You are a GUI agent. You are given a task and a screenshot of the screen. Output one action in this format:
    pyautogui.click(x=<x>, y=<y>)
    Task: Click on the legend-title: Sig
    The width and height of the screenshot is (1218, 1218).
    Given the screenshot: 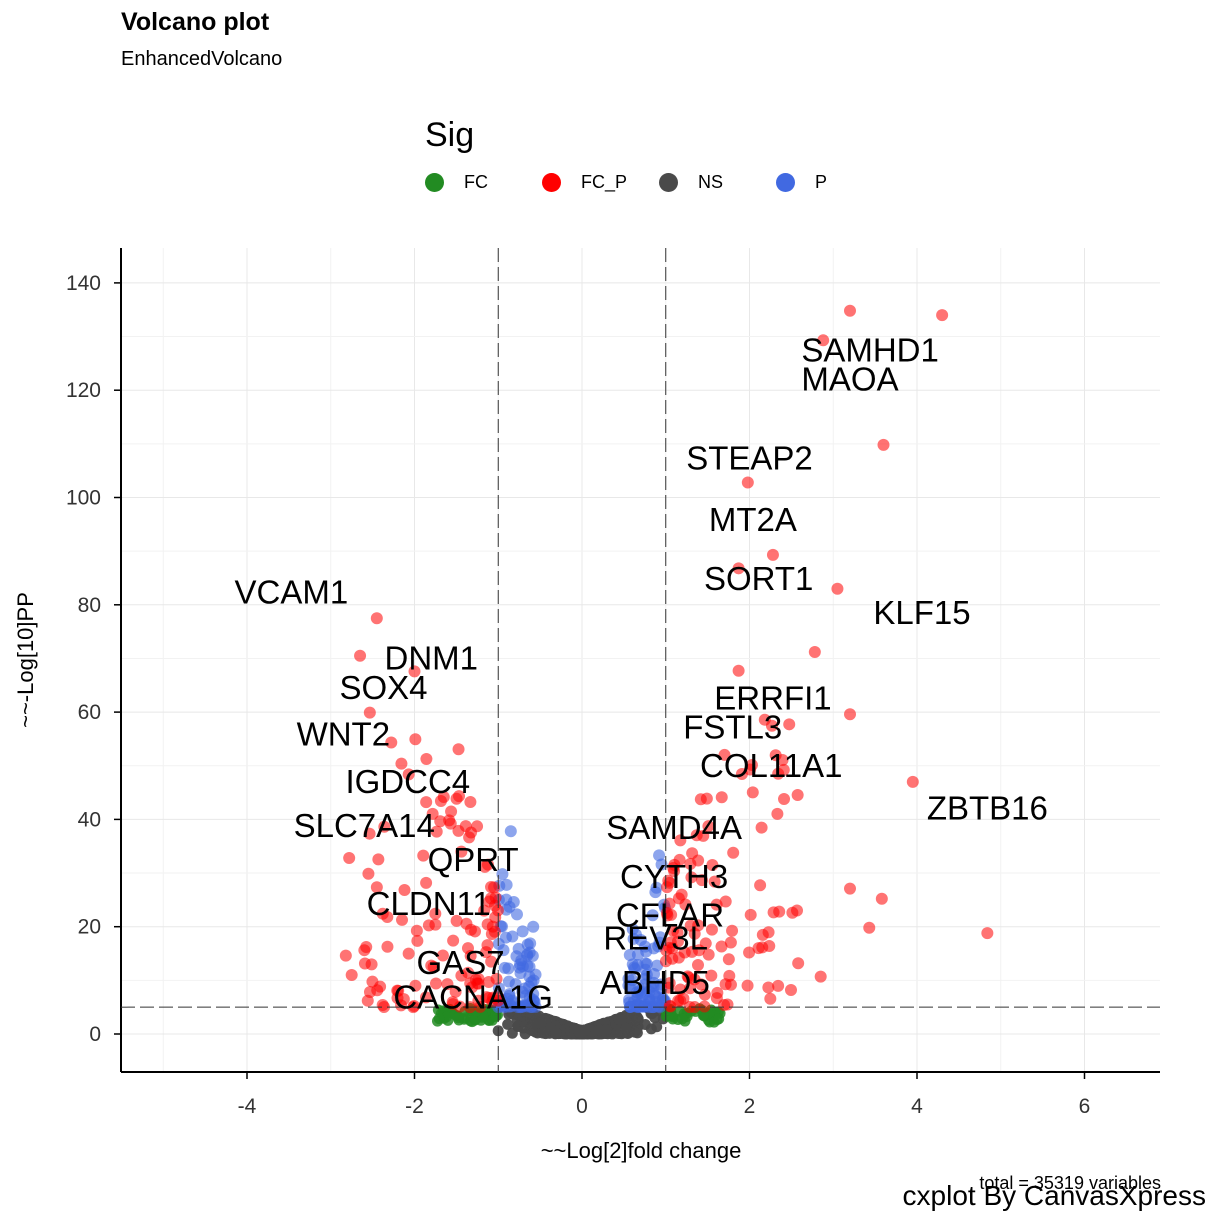 What is the action you would take?
    pyautogui.click(x=450, y=135)
    